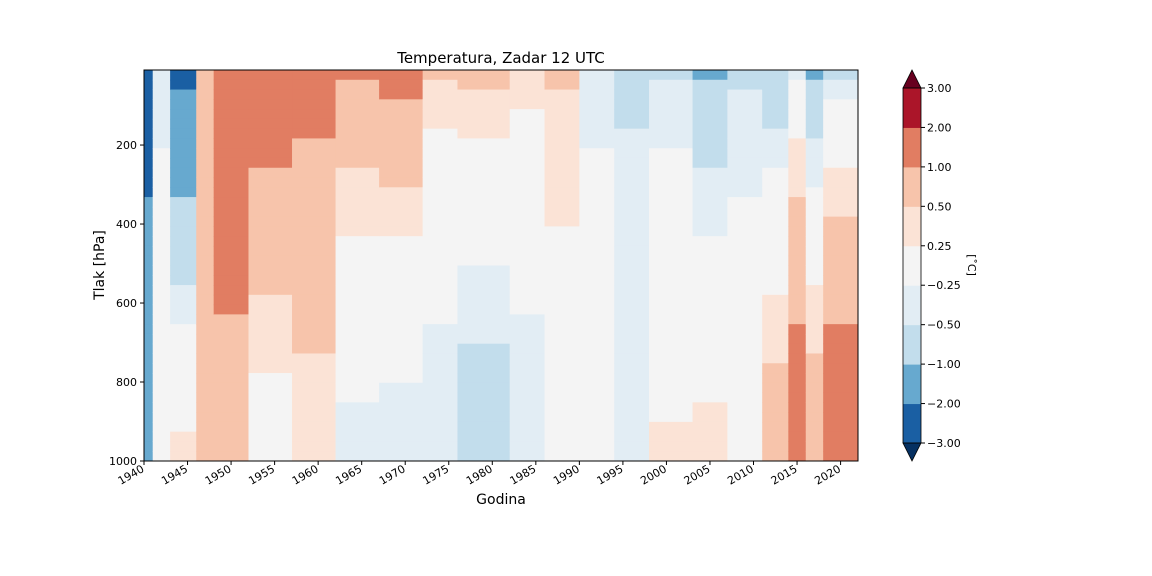 The height and width of the screenshot is (576, 1152). I want to click on x-axis-label: Godina, so click(501, 500).